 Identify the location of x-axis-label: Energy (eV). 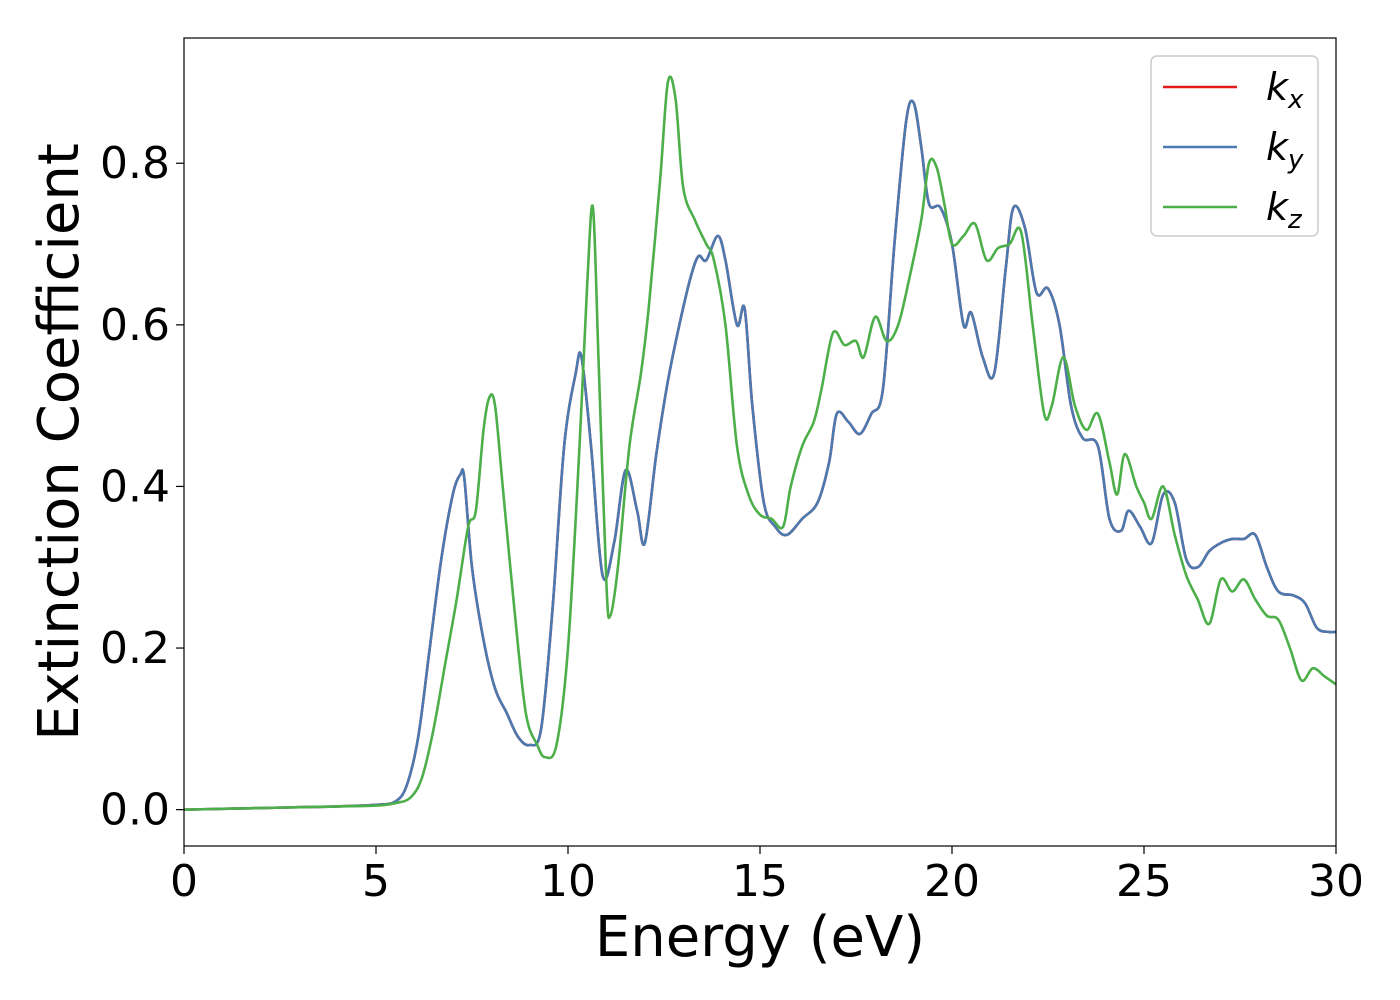
(760, 937).